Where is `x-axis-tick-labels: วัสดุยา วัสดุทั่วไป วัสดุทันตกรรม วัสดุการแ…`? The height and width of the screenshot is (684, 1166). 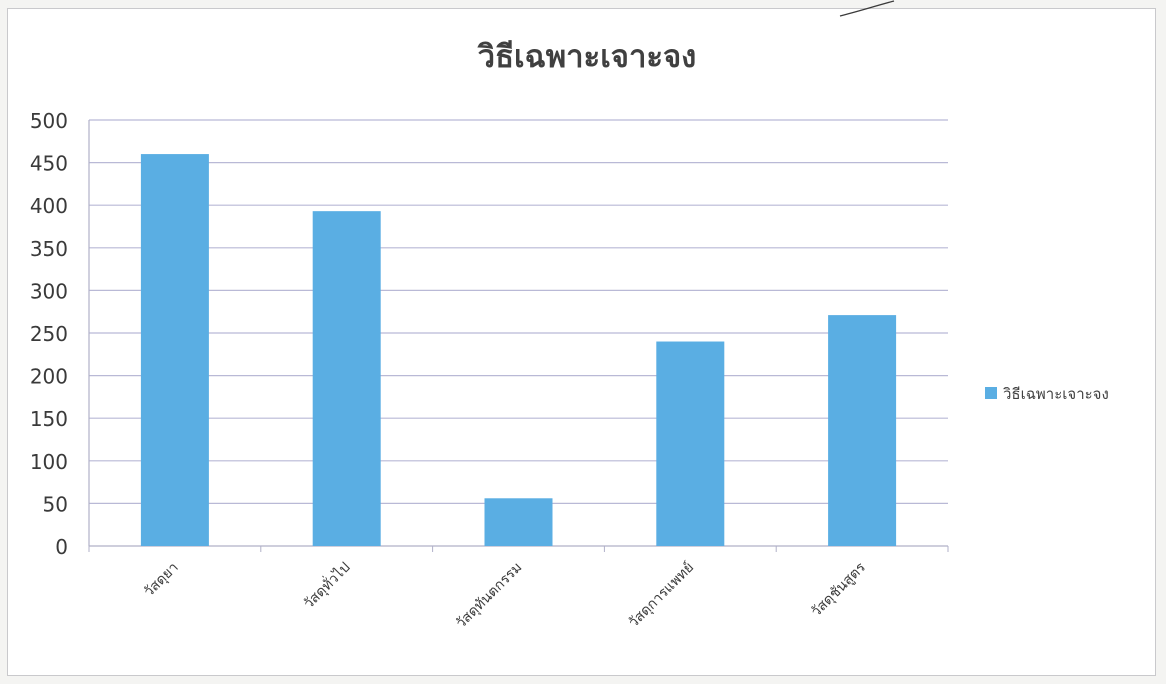 x-axis-tick-labels: วัสดุยา วัสดุทั่วไป วัสดุทันตกรรม วัสดุการแ… is located at coordinates (505, 595).